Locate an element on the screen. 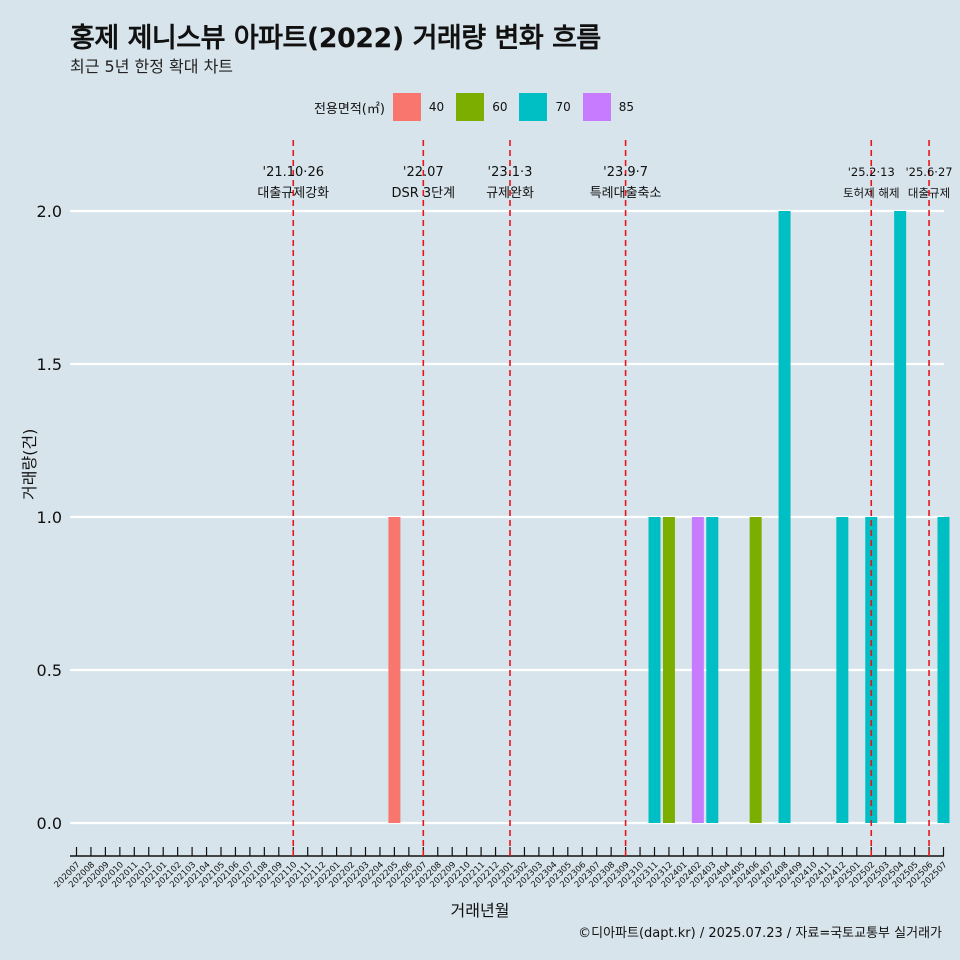 This screenshot has width=960, height=960. legend-item-70: 70 is located at coordinates (545, 107).